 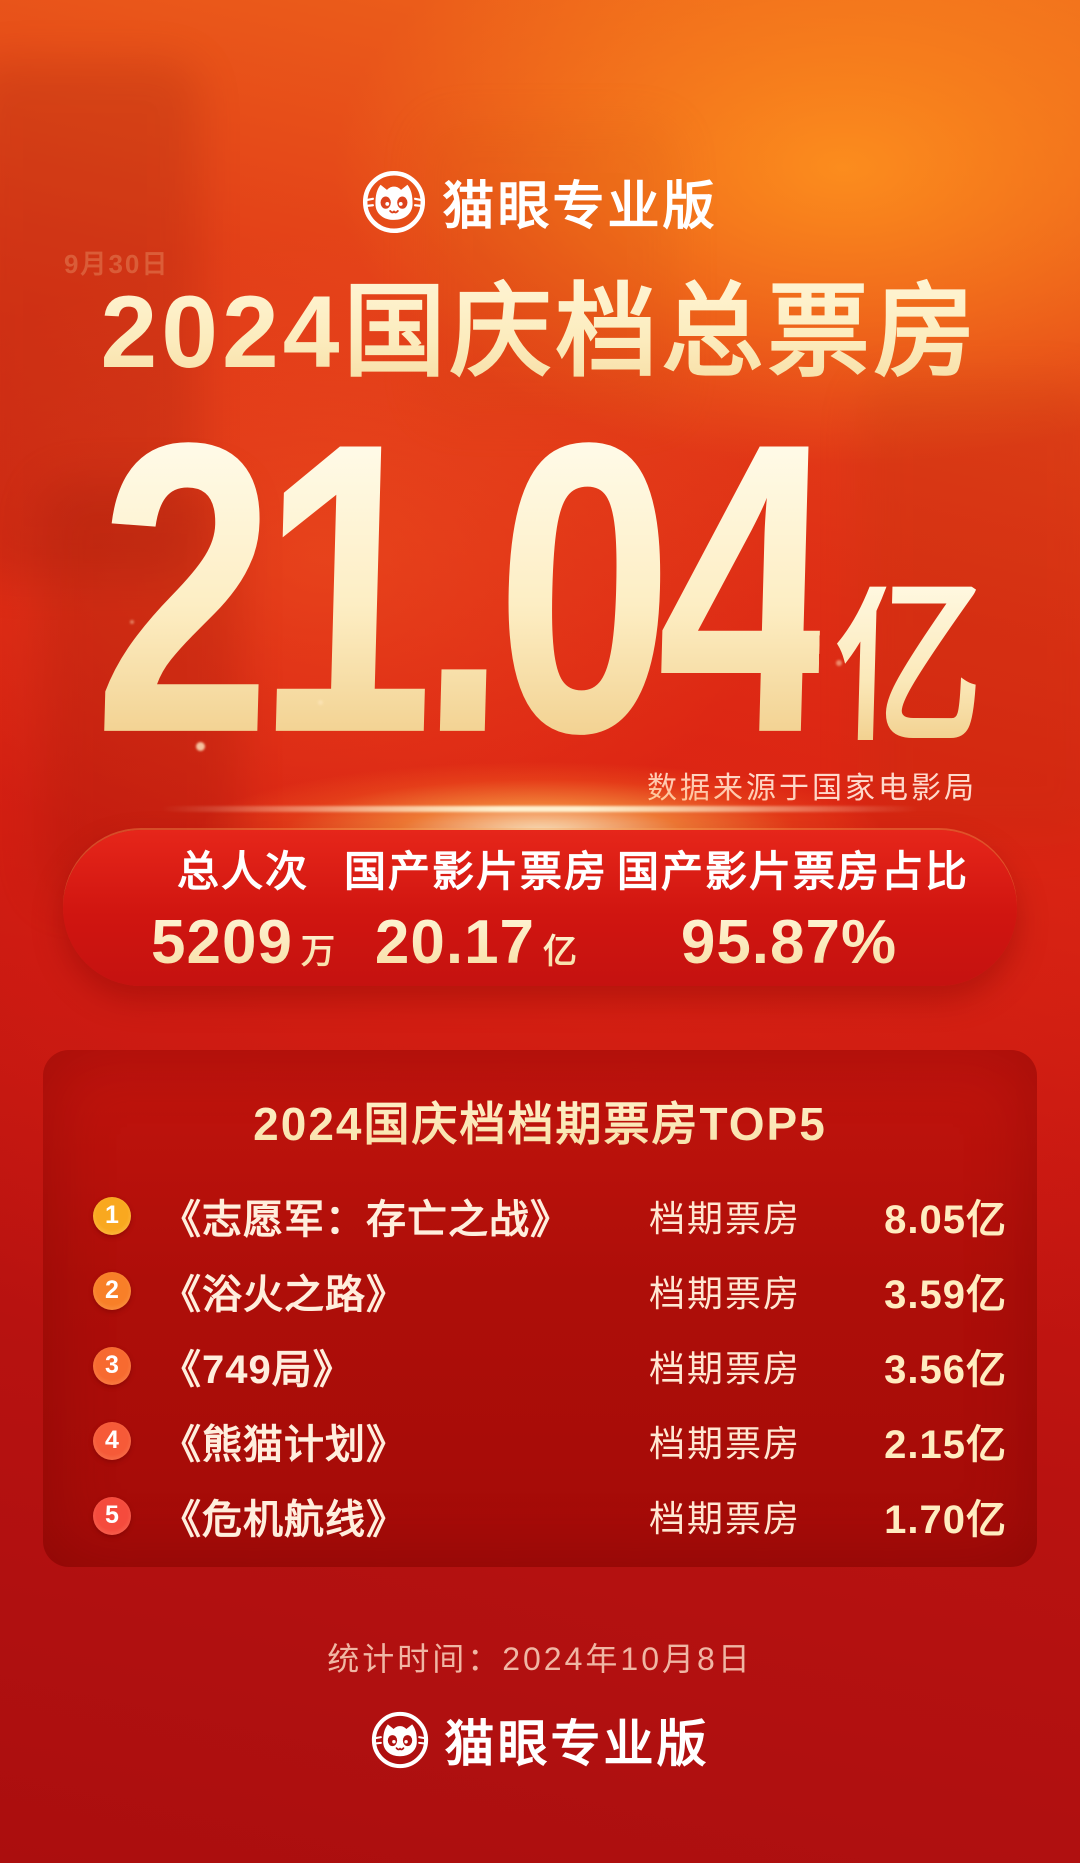 What do you see at coordinates (945, 1444) in the screenshot?
I see `box-office-value: 2.15亿` at bounding box center [945, 1444].